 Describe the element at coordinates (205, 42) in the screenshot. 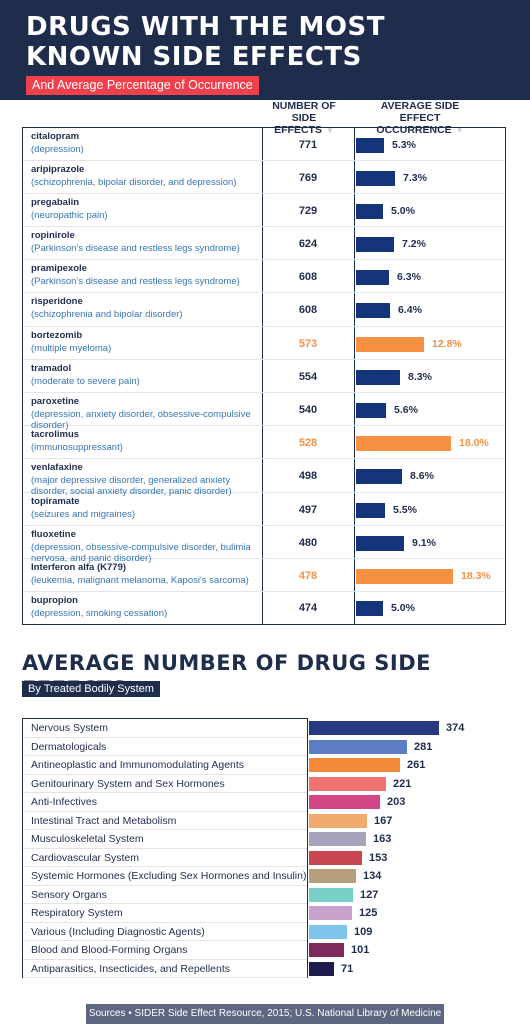

I see `page-title: DRUGS WITH THE MOST KNOWN SIDE EFFECTS` at that location.